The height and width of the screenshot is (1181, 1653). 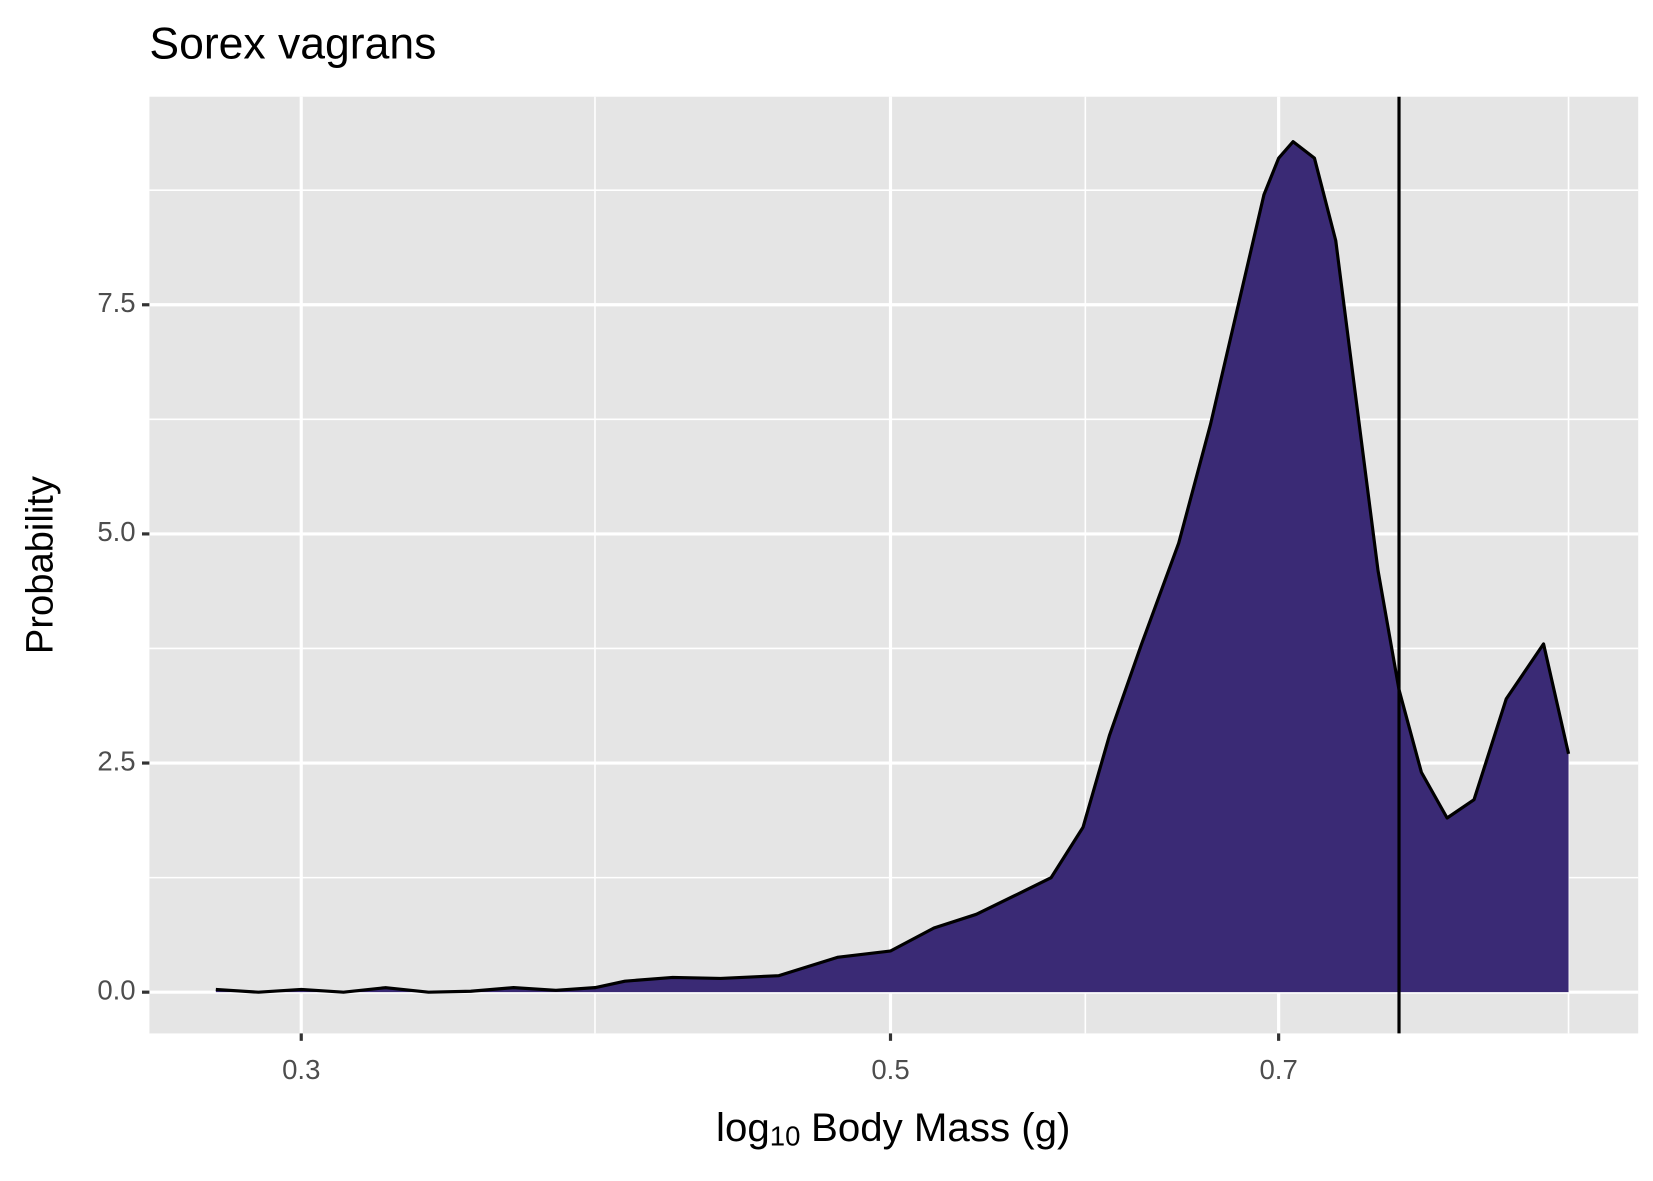 What do you see at coordinates (116, 531) in the screenshot?
I see `y-tick-label: 5.0` at bounding box center [116, 531].